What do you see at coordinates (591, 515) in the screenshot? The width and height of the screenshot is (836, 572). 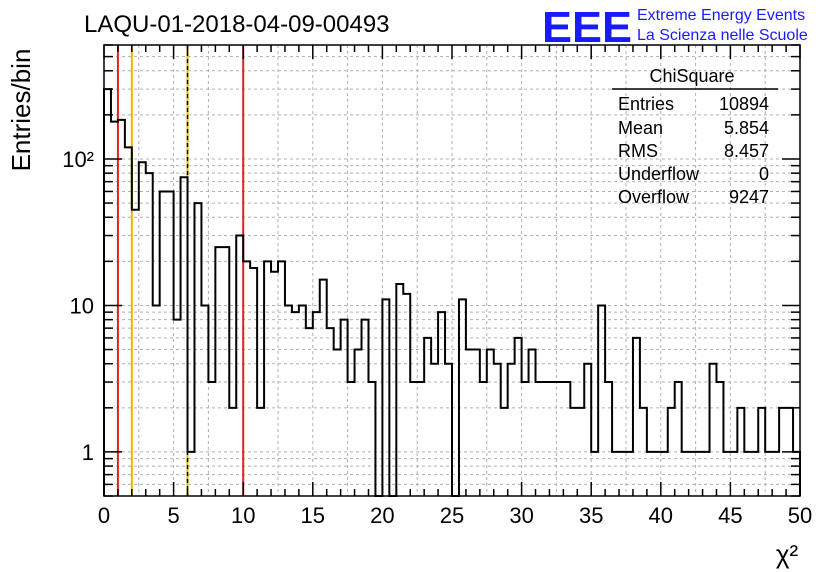 I see `x-tick-label: 35` at bounding box center [591, 515].